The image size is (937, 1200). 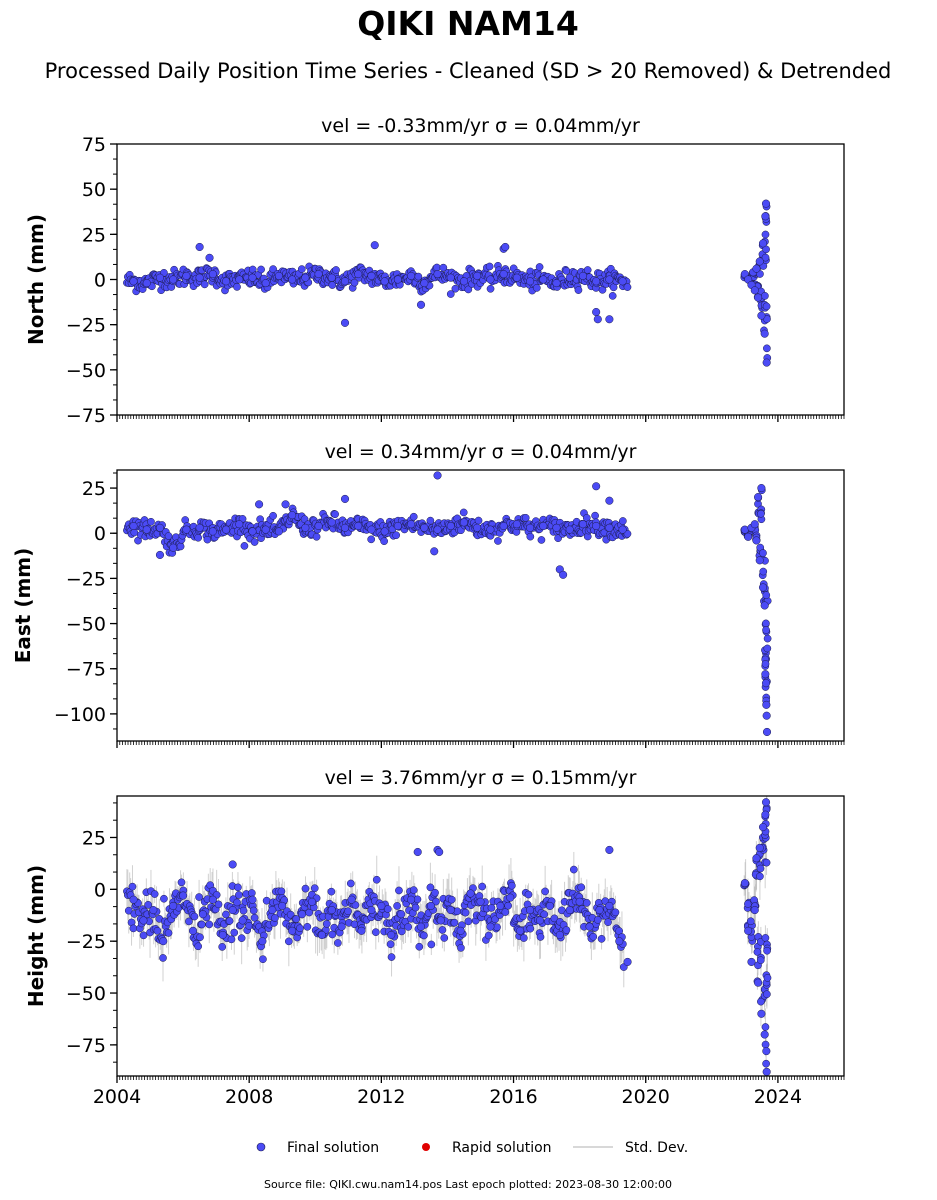 What do you see at coordinates (100, 890) in the screenshot?
I see `height-y-tick-label: 0` at bounding box center [100, 890].